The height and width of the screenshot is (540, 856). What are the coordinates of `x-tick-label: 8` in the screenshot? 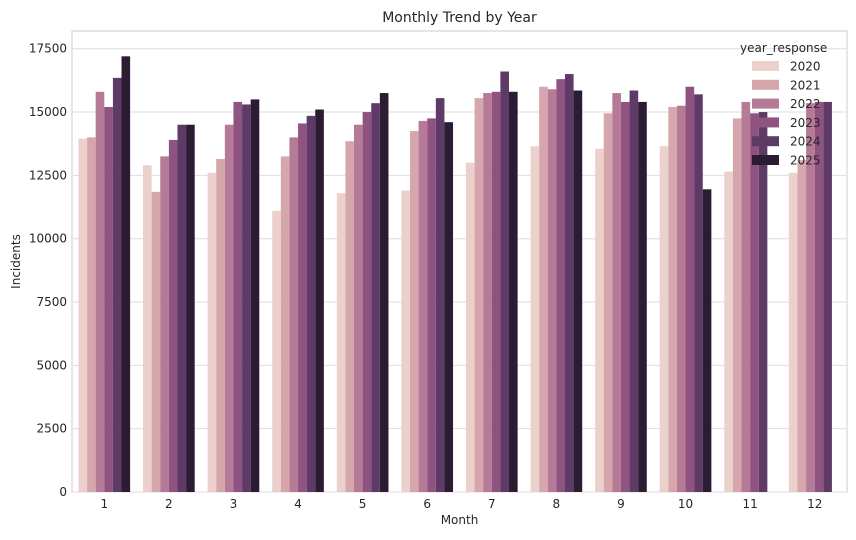 It's located at (557, 504).